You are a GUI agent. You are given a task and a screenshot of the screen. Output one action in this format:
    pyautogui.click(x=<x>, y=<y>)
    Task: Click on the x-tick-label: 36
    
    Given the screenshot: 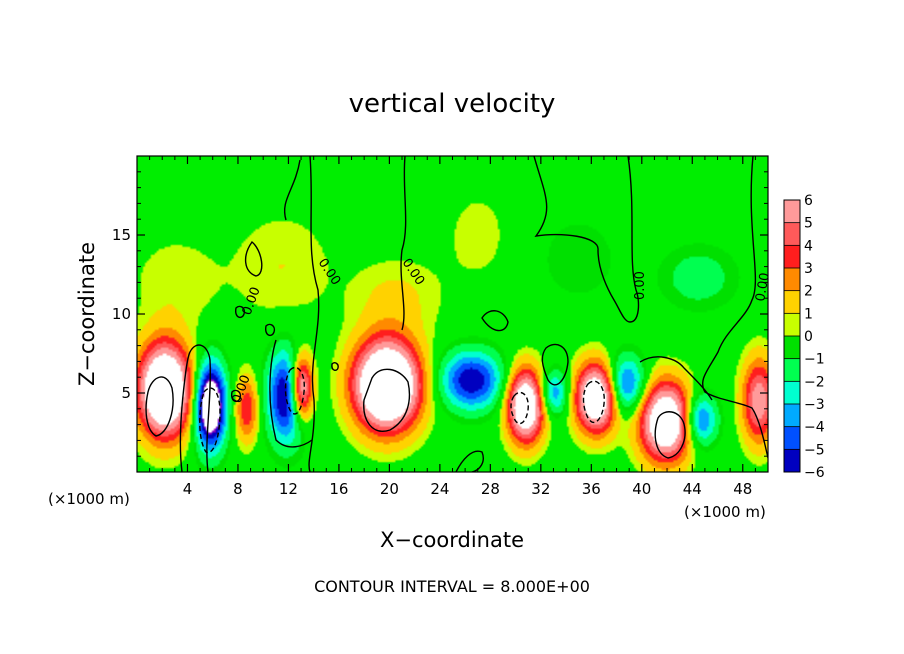 What is the action you would take?
    pyautogui.click(x=591, y=489)
    